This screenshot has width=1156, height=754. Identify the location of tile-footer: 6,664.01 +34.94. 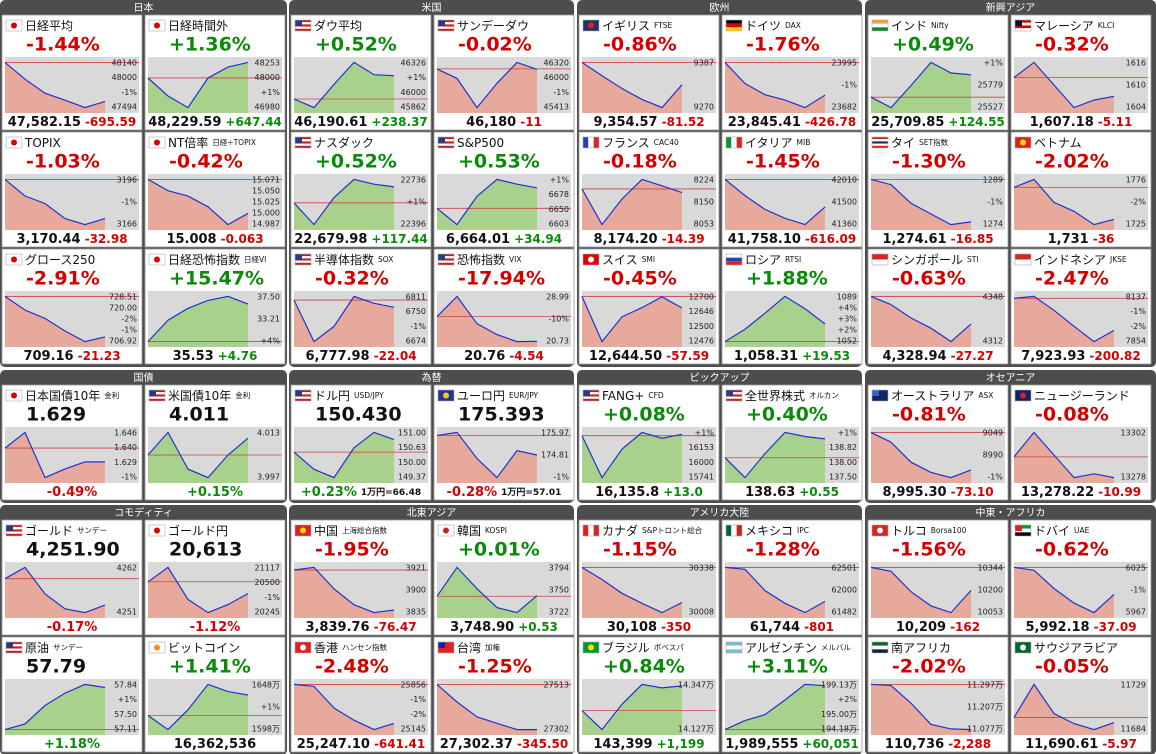
(504, 239).